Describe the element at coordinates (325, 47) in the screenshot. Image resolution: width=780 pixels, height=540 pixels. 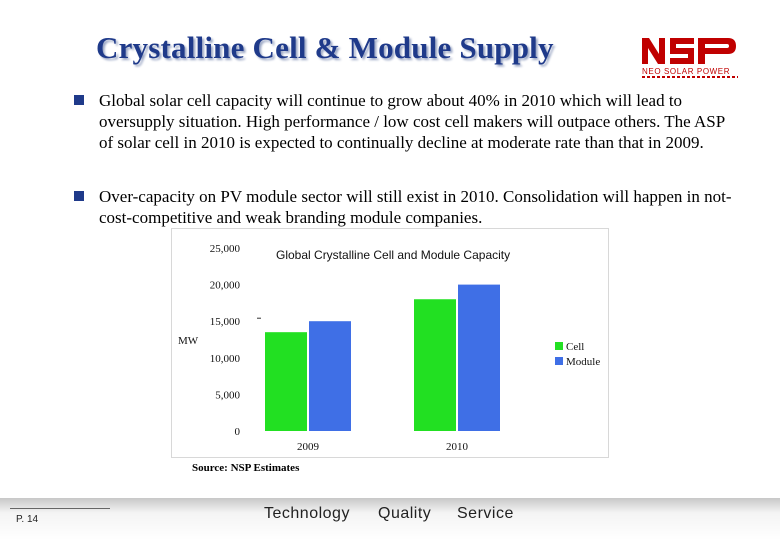
I see `slide-title: Crystalline Cell & Module Supply` at that location.